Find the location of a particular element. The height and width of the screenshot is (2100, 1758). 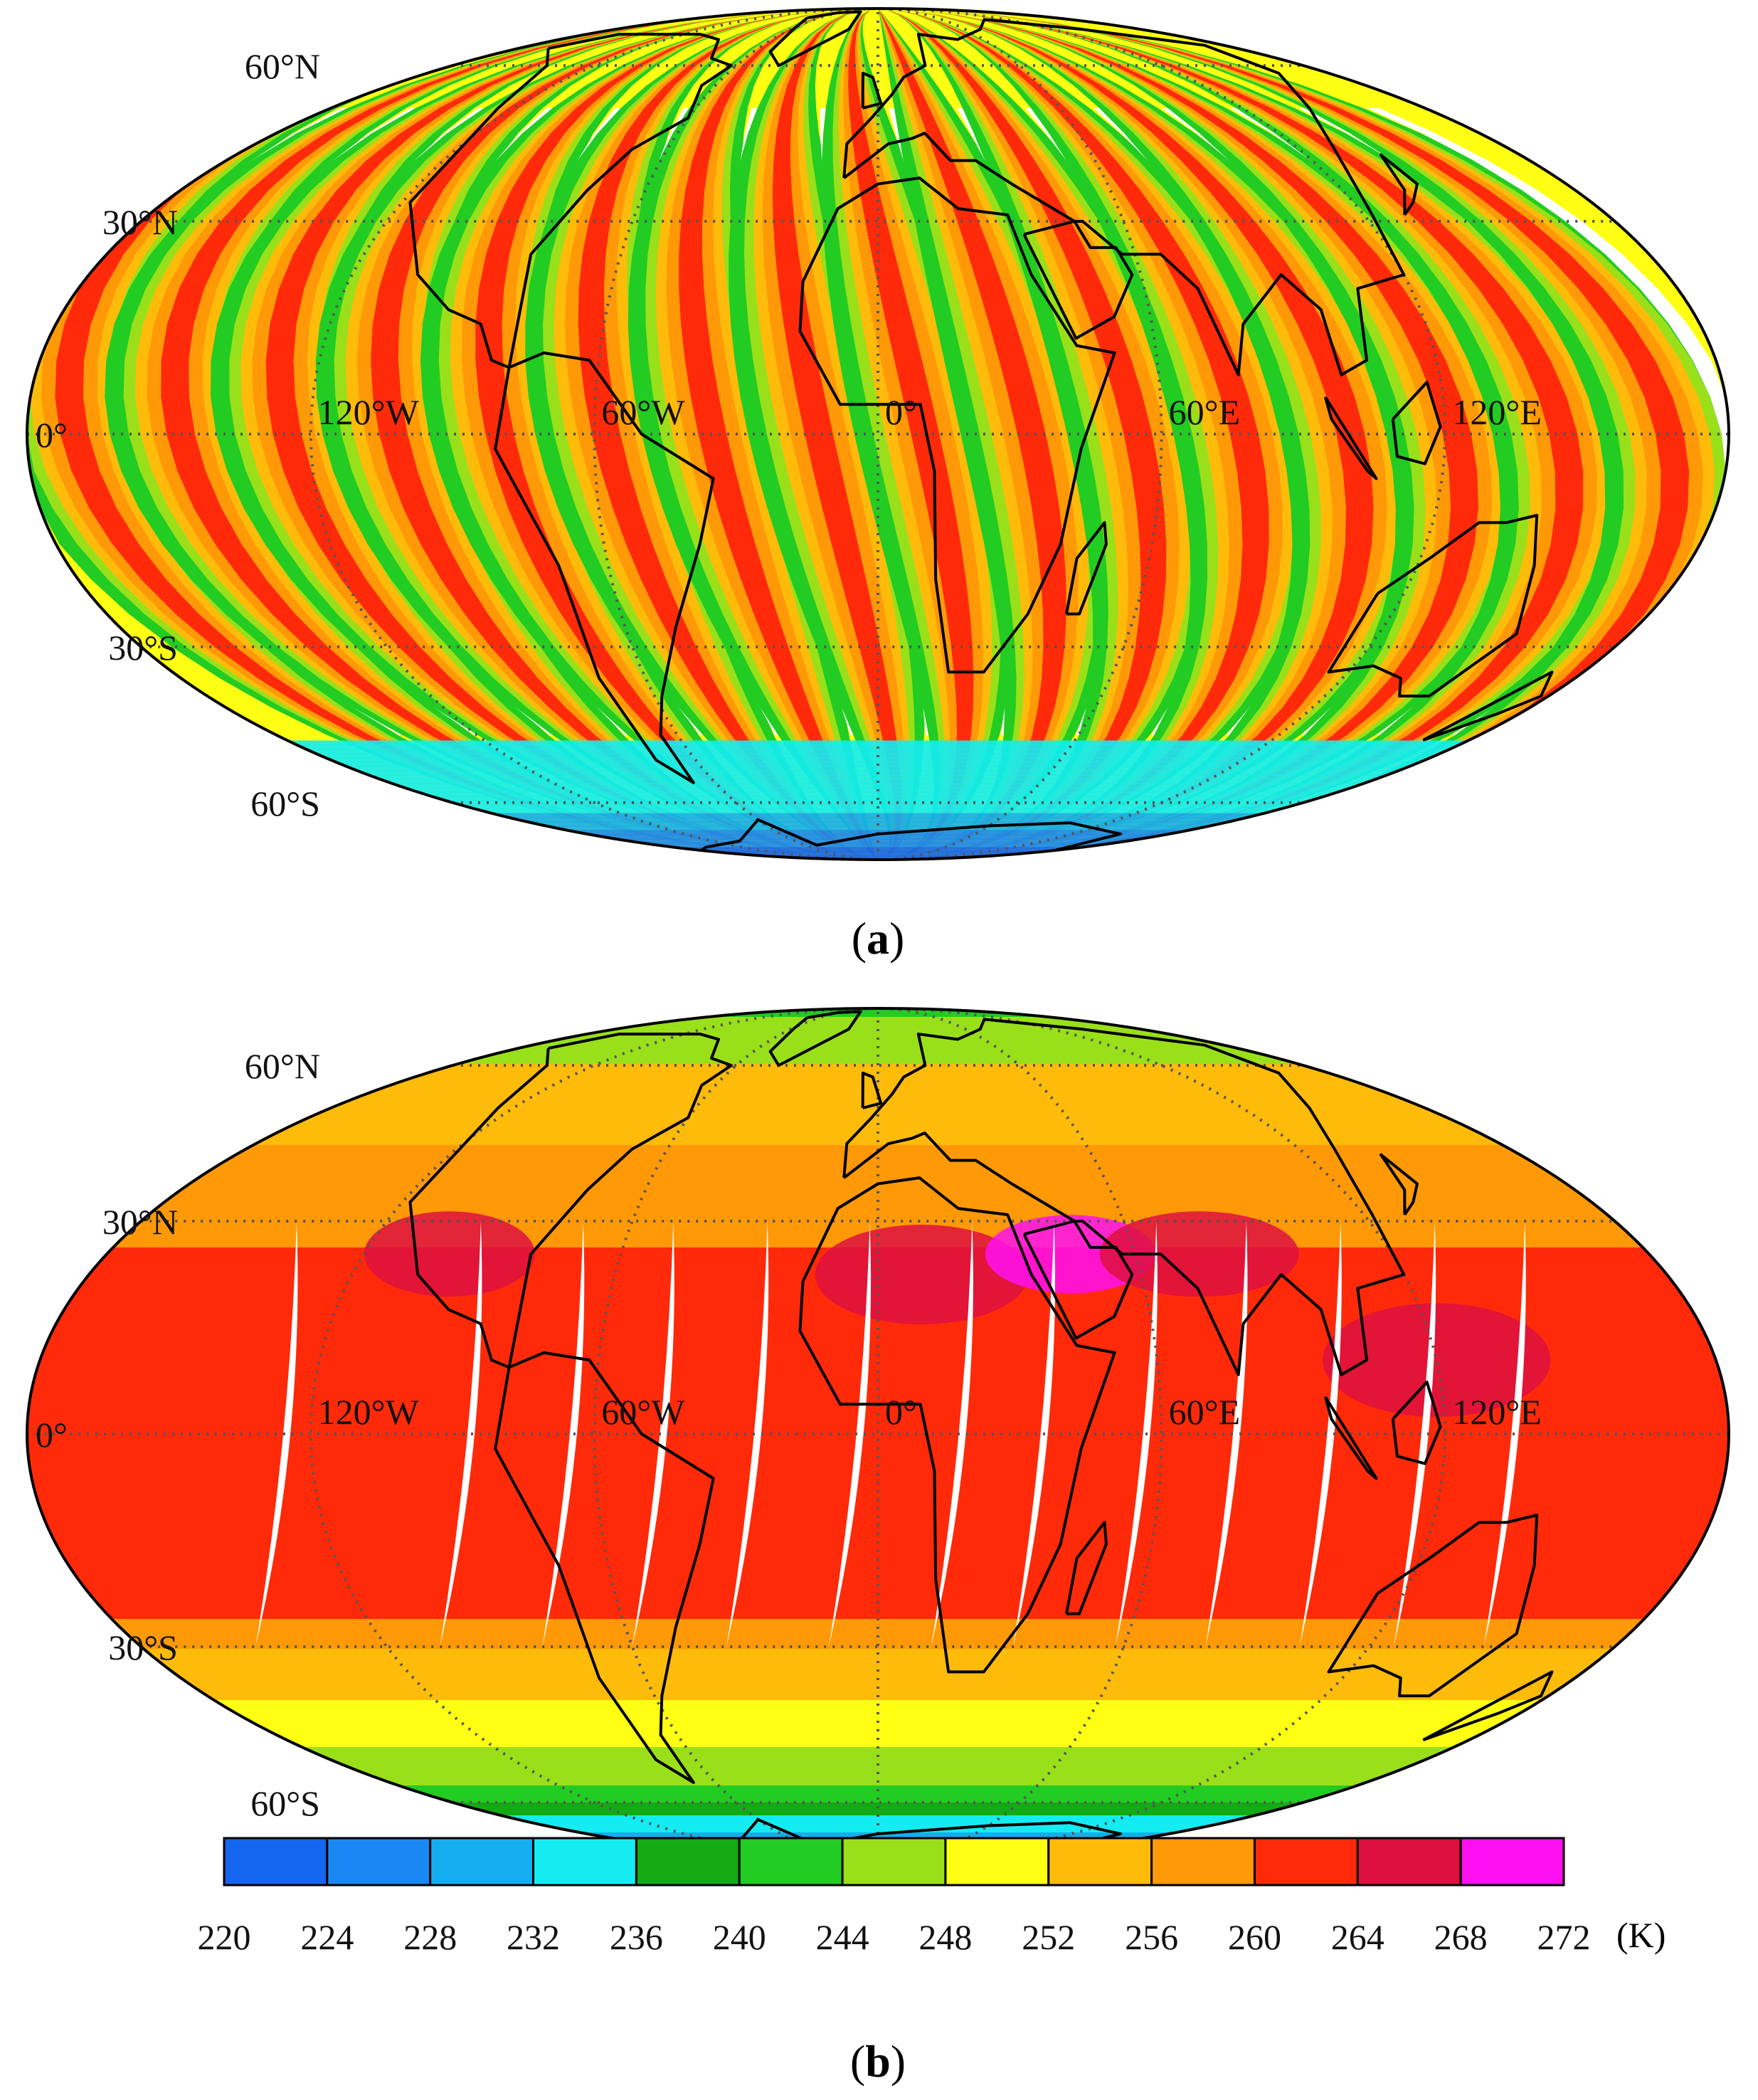

panel-a-lon-label-120w: 120°W is located at coordinates (369, 412).